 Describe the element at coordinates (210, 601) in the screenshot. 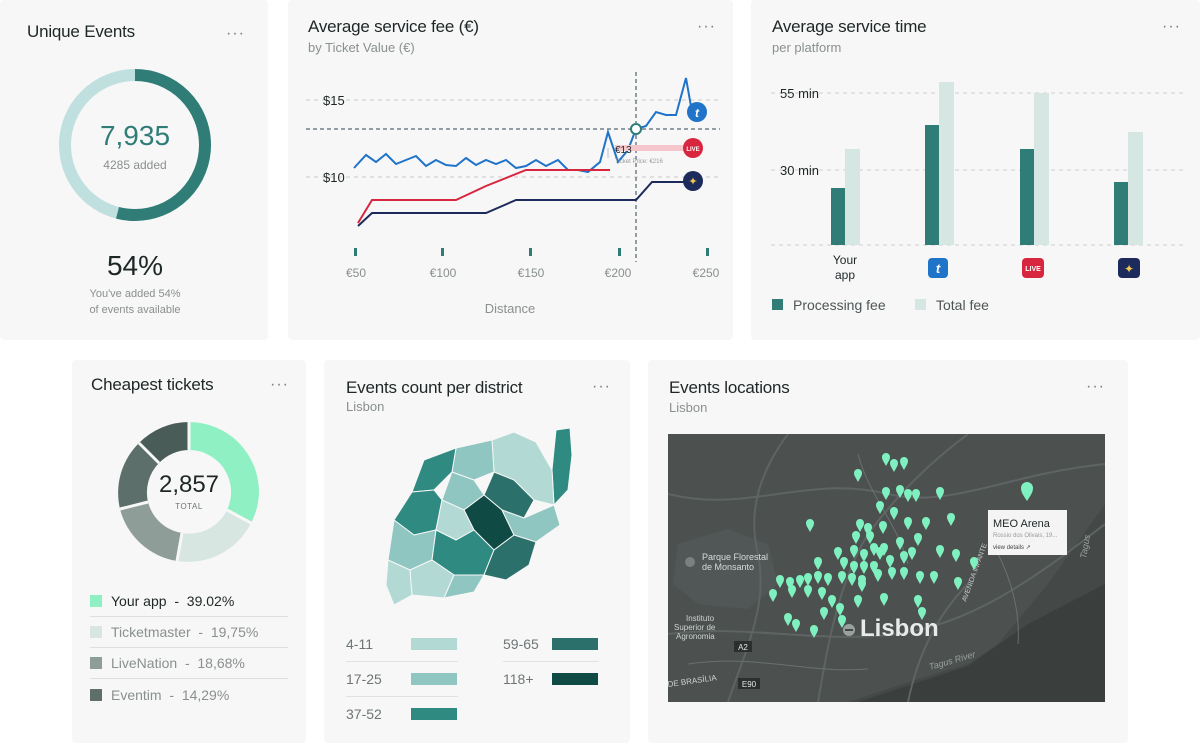

I see `legend-value: 39.02%` at that location.